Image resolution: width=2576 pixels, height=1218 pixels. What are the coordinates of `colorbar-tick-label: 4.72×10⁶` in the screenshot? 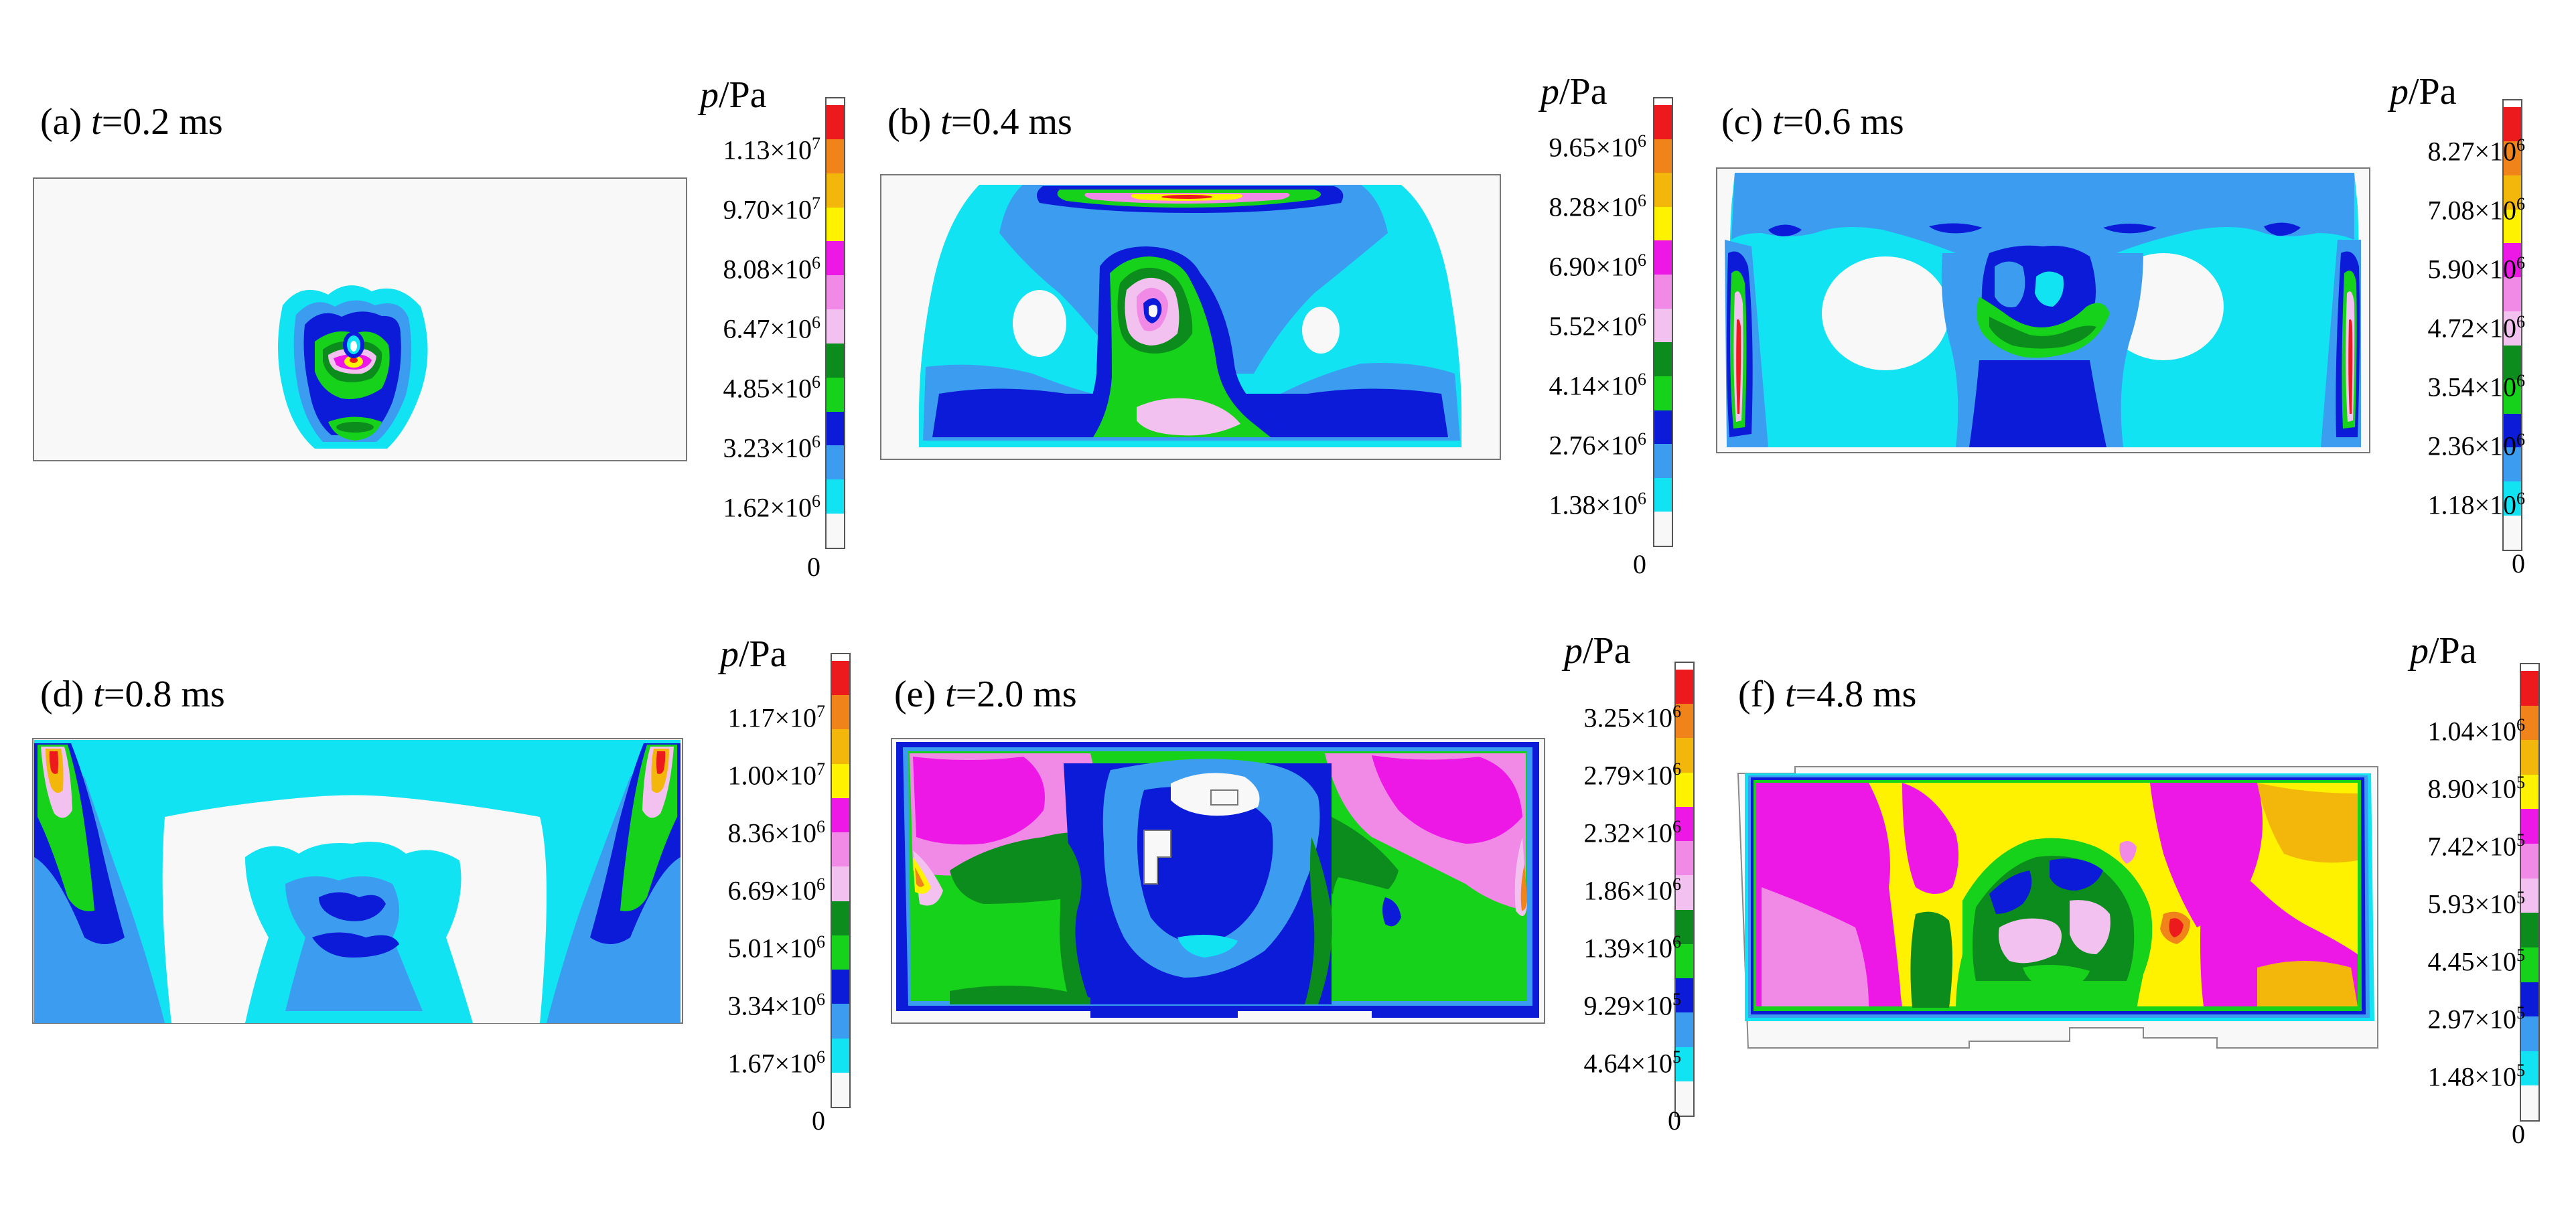 It's located at (2476, 328).